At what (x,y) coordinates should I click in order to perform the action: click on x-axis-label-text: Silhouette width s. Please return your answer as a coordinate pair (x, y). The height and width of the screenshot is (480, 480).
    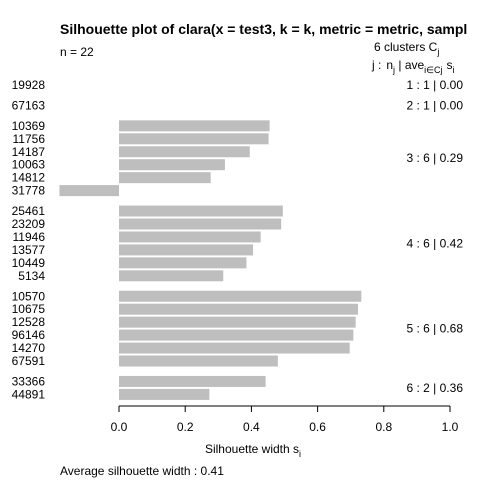
    Looking at the image, I should click on (252, 449).